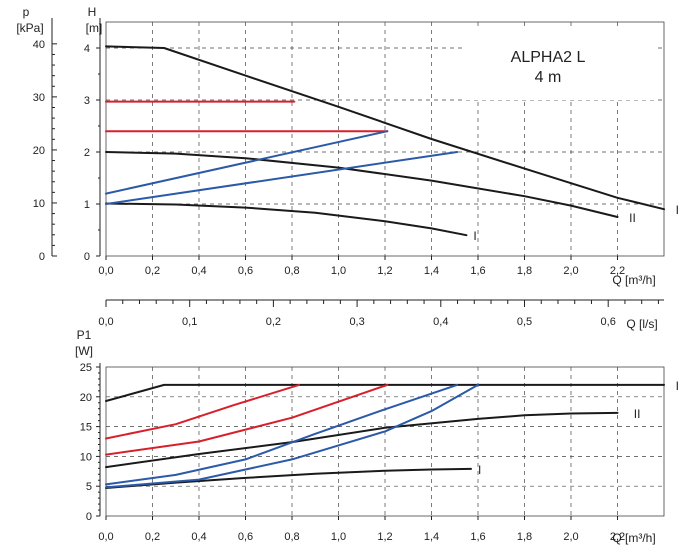 The height and width of the screenshot is (548, 678). What do you see at coordinates (548, 77) in the screenshot?
I see `title-line-2: 4 m` at bounding box center [548, 77].